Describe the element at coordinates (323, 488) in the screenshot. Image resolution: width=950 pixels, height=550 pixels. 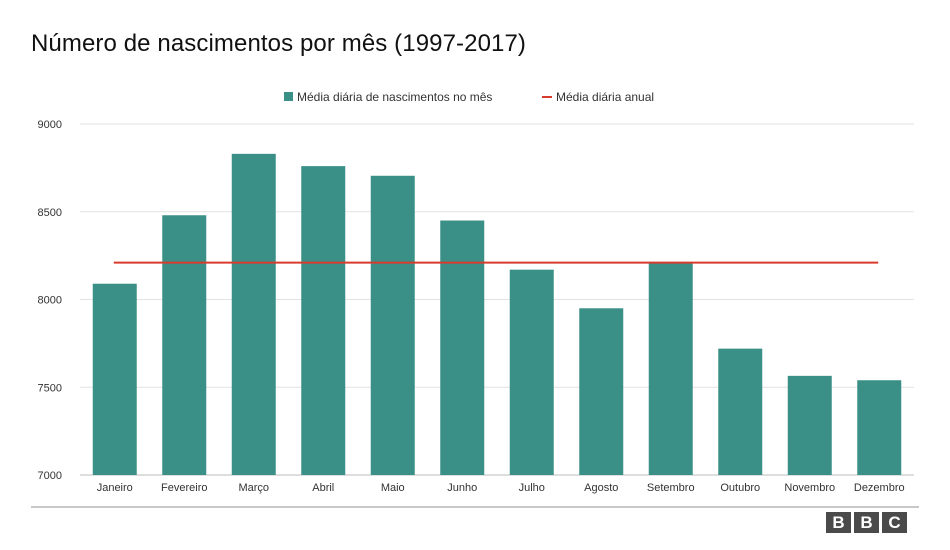
I see `x-tick-label: Abril` at that location.